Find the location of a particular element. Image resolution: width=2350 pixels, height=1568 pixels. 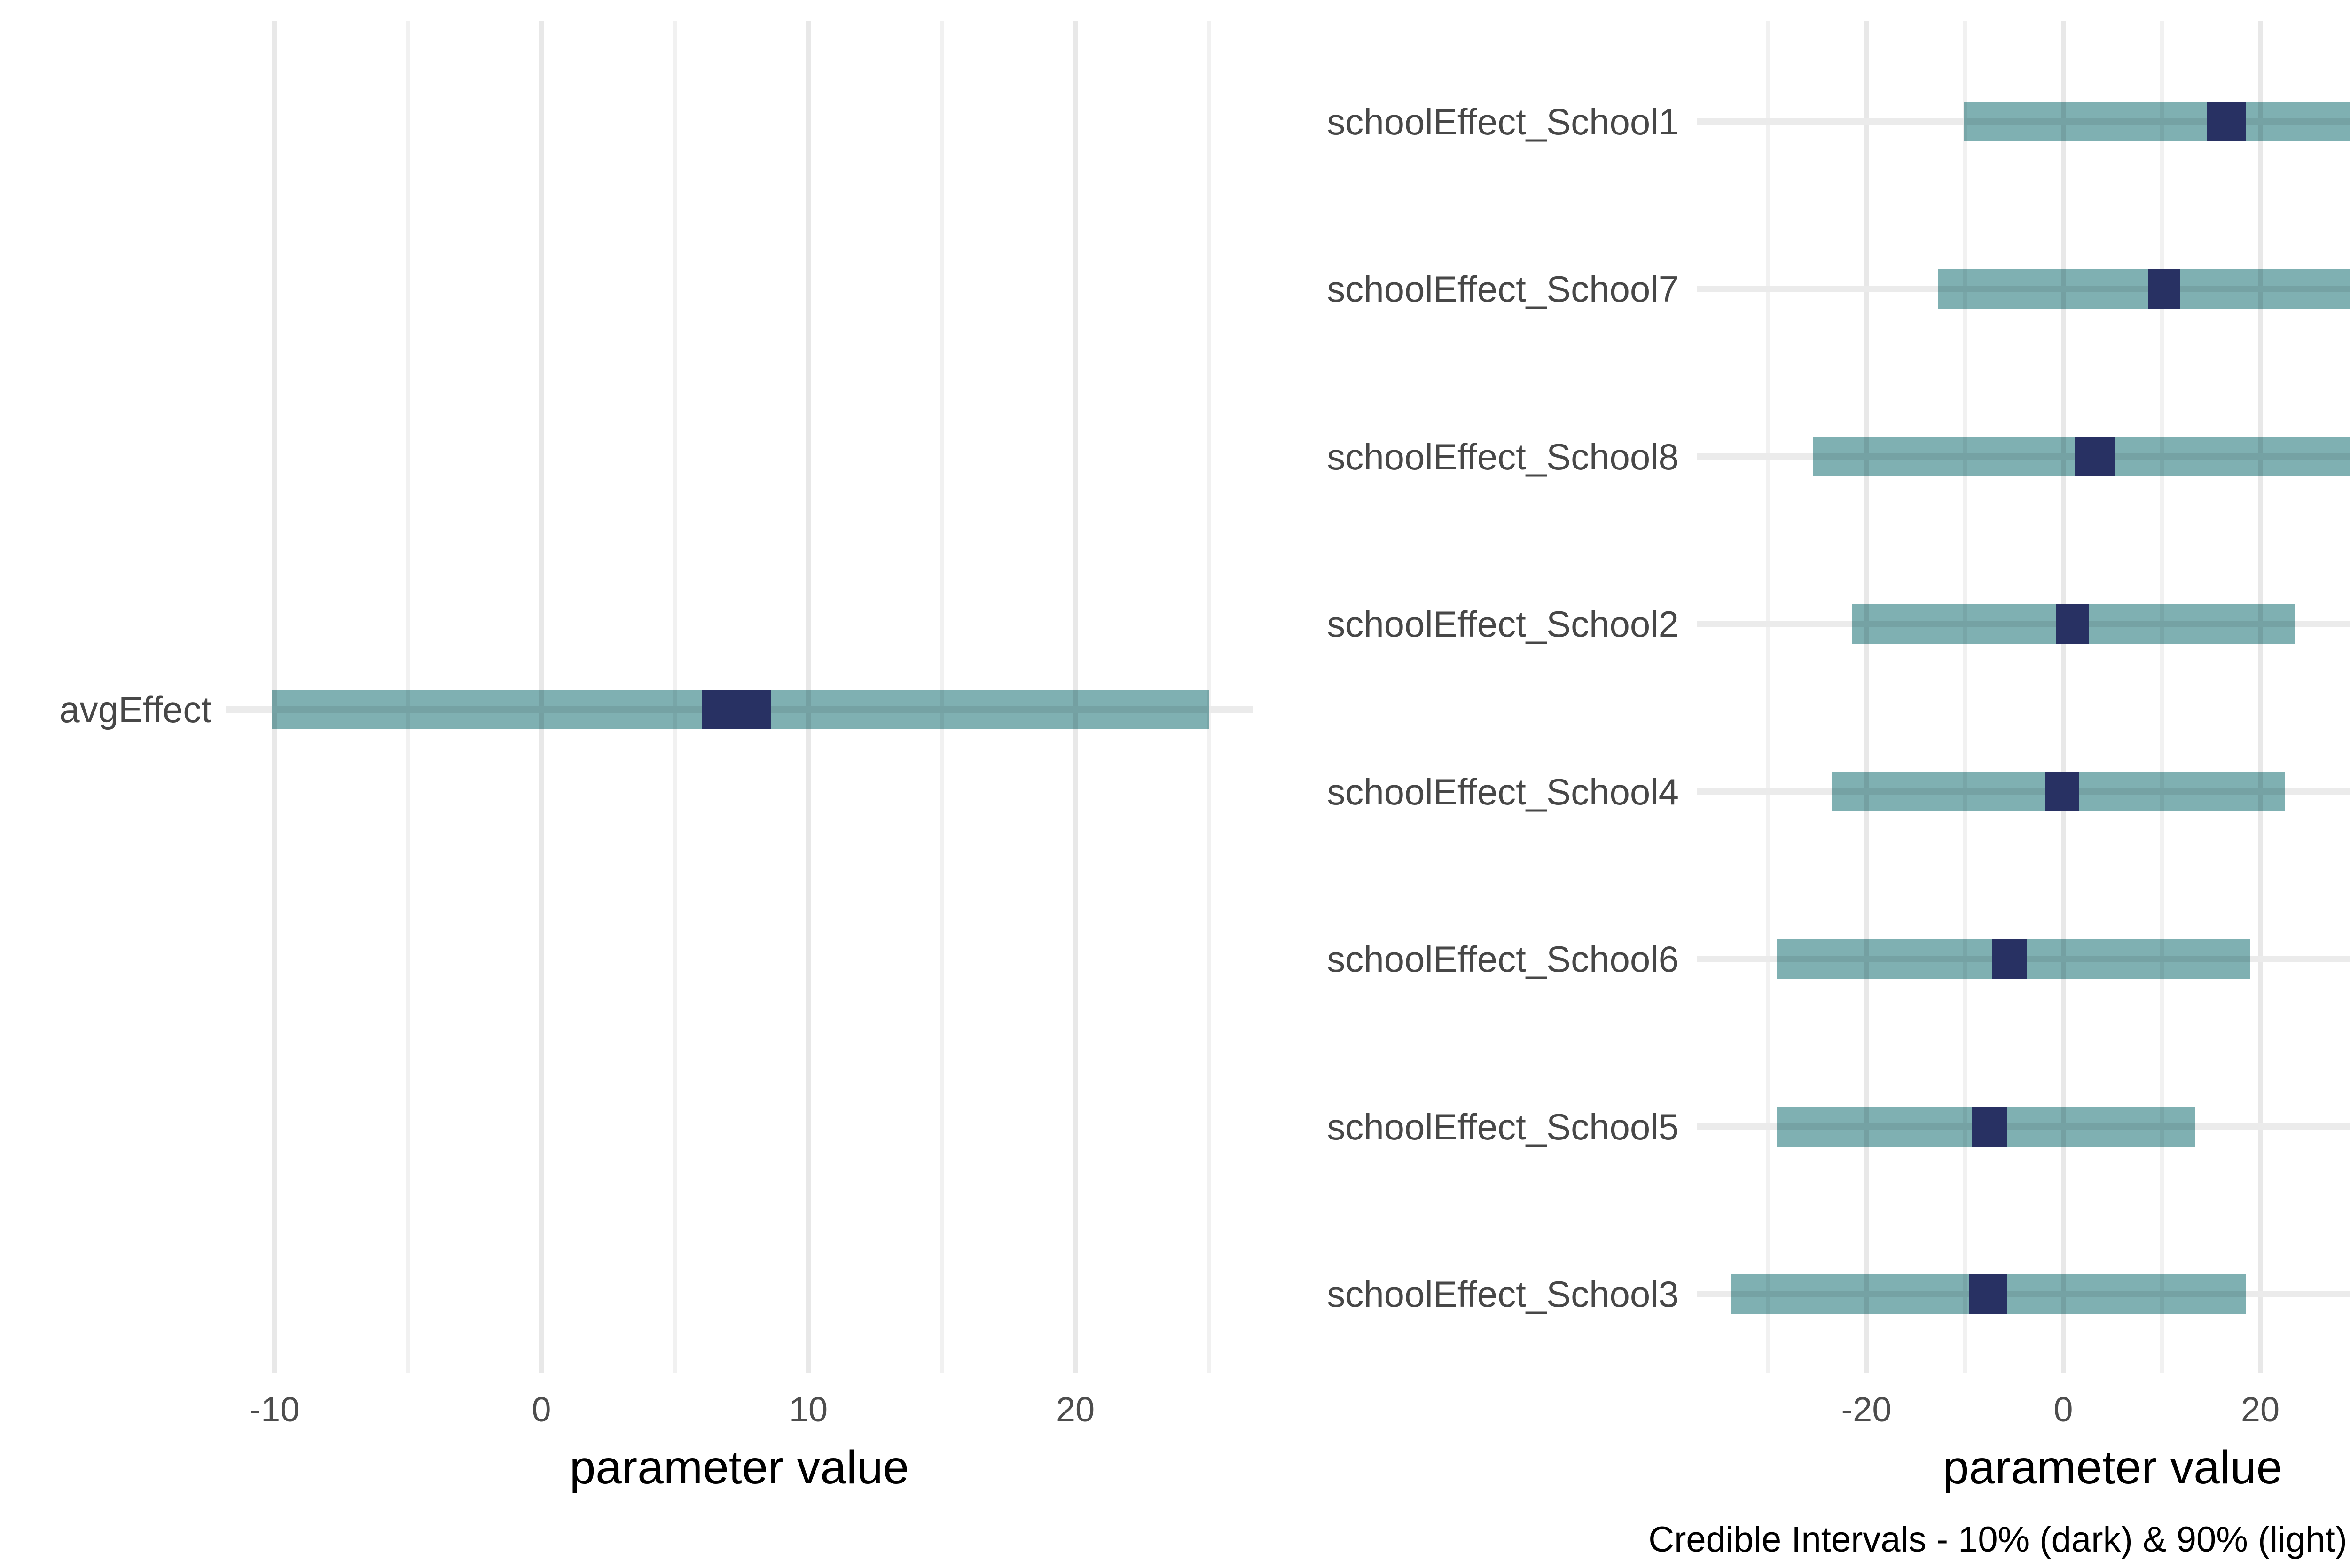

x-axis-title-left: parameter value is located at coordinates (739, 1467).